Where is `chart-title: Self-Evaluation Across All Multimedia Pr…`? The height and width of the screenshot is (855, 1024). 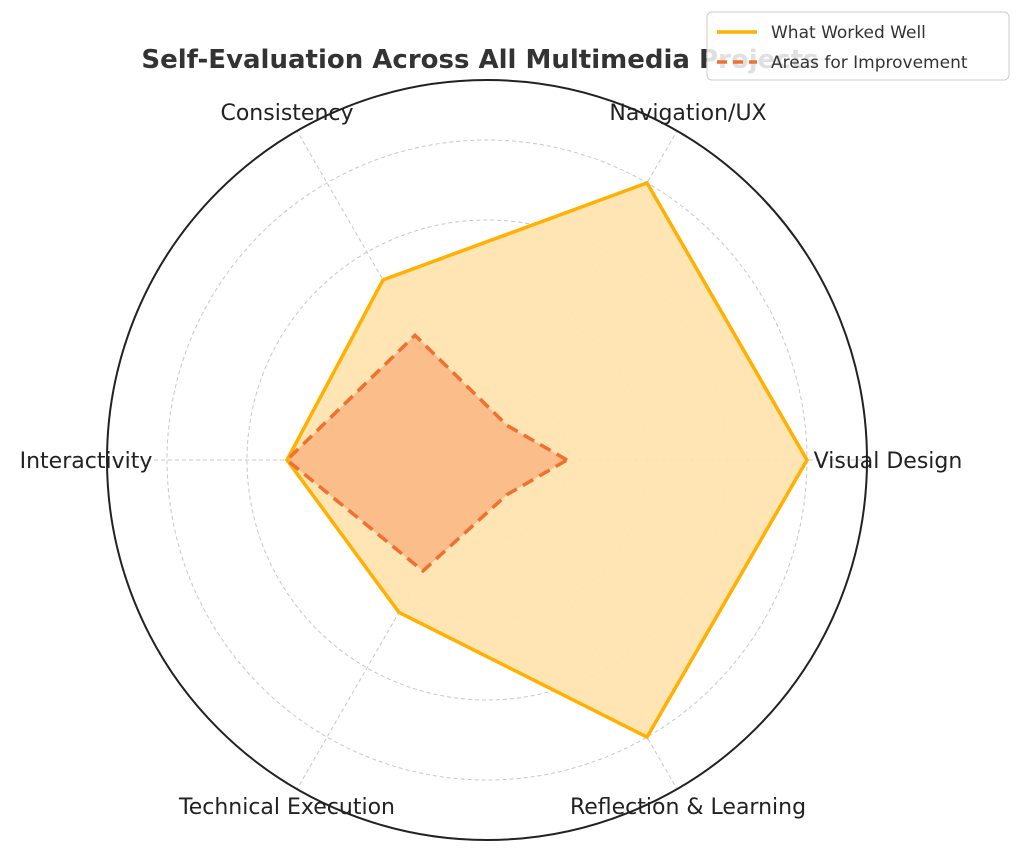
chart-title: Self-Evaluation Across All Multimedia Pr… is located at coordinates (479, 60).